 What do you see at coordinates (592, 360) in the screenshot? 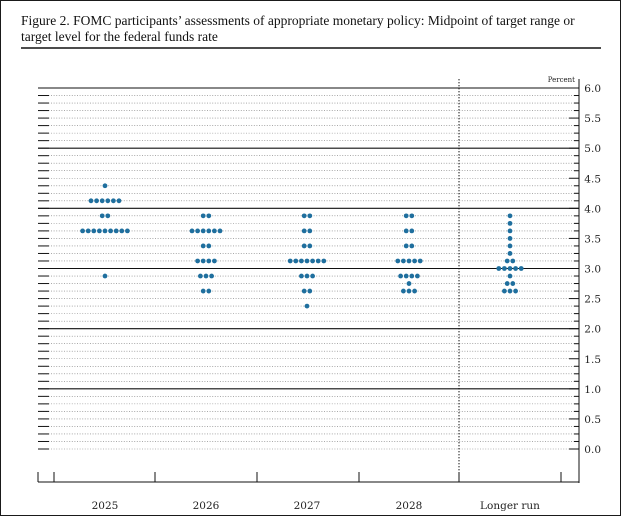
I see `y-tick-label: 1.5` at bounding box center [592, 360].